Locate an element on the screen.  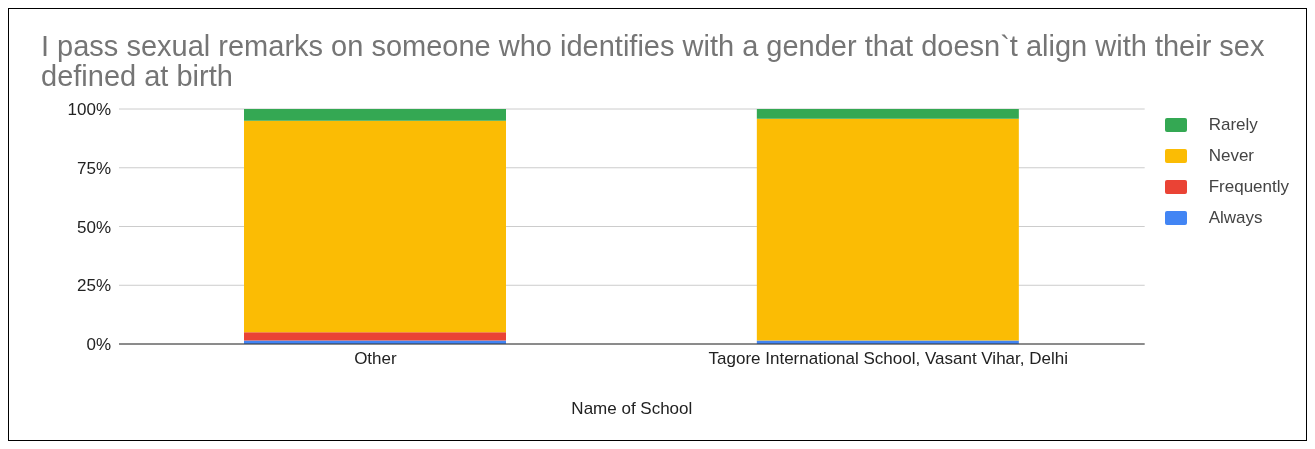
legend-label: Never is located at coordinates (1231, 155).